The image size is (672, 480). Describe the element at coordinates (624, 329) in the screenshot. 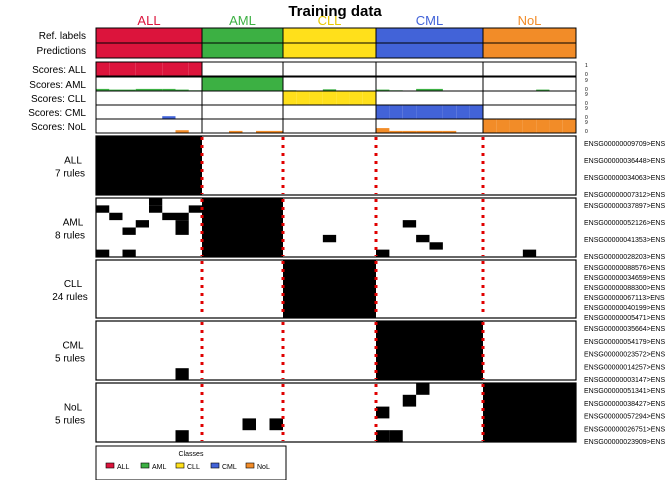

I see `rule-id: ENSG00000035664>ENS` at that location.